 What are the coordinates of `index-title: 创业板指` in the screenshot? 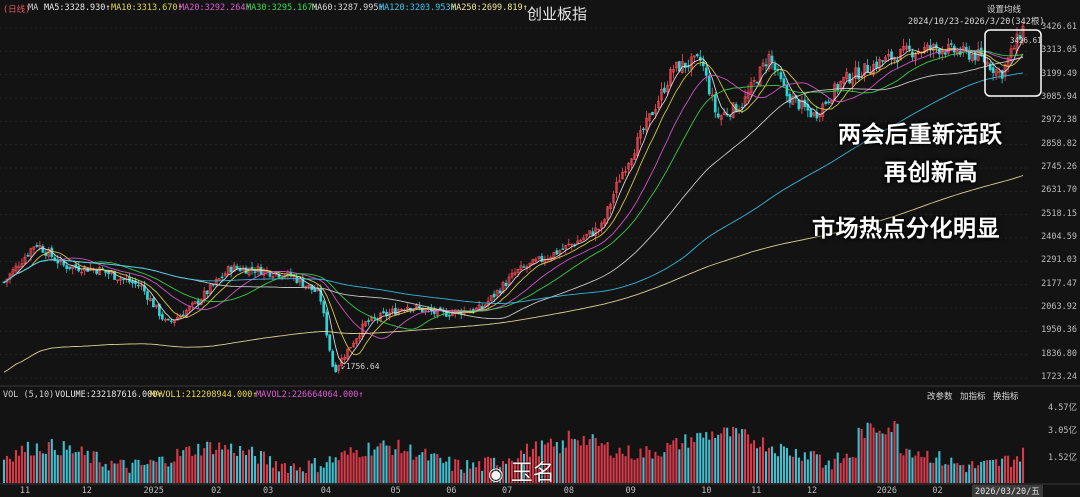 It's located at (557, 14).